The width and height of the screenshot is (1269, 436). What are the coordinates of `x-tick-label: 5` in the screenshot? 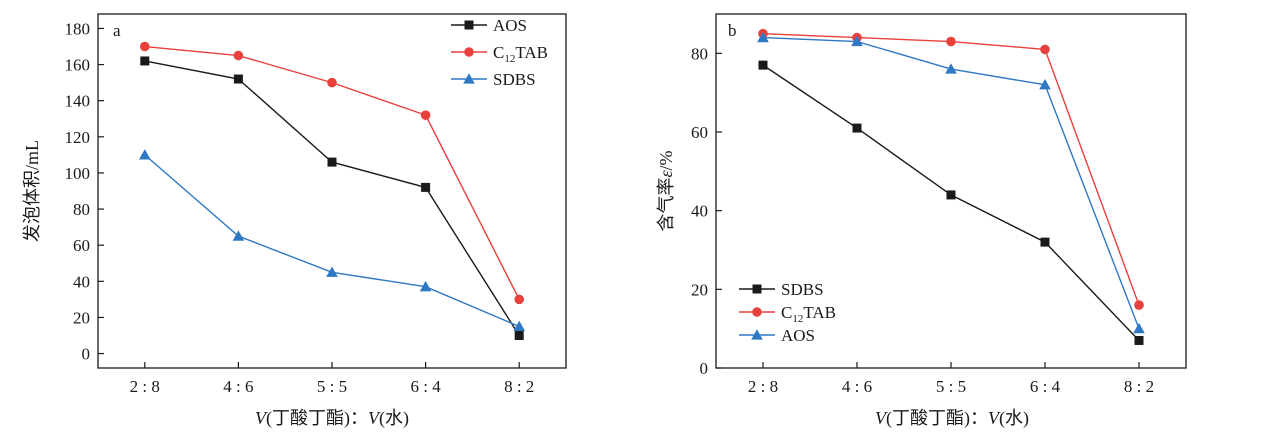 It's located at (951, 386).